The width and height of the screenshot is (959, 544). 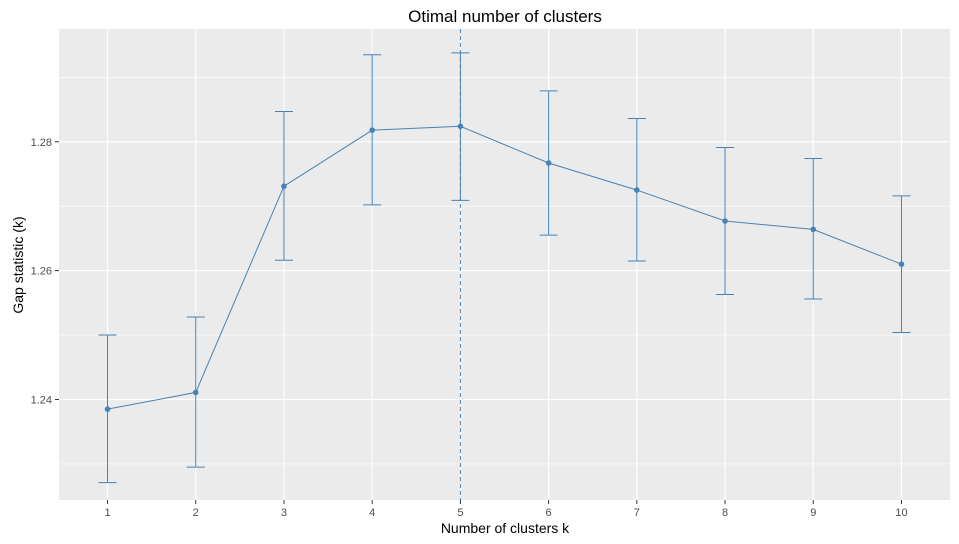 I want to click on x-axis-title: Number of clusters k, so click(x=505, y=528).